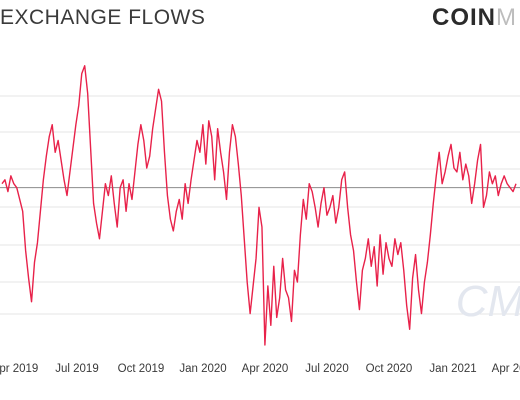  What do you see at coordinates (464, 17) in the screenshot?
I see `brand-logo-bold: COIN` at bounding box center [464, 17].